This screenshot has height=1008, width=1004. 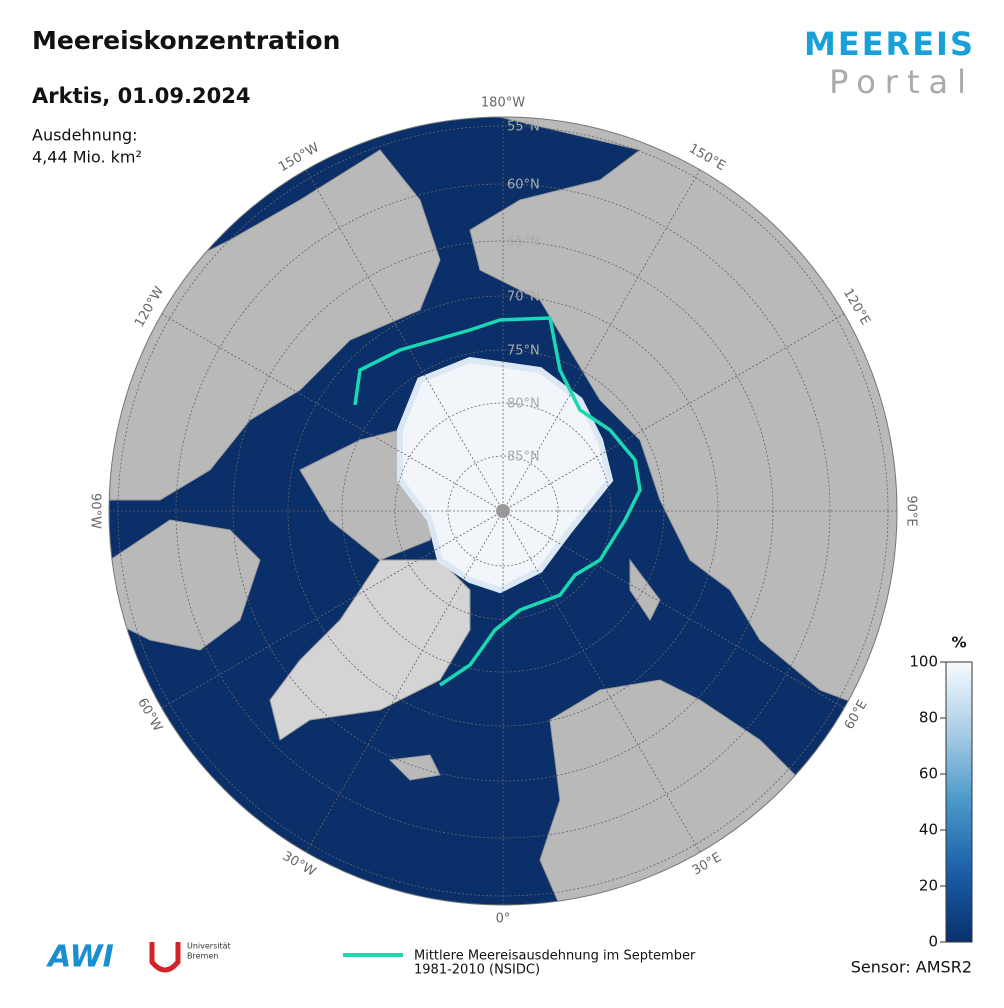 I want to click on legend-line1: Mittlere Meereisausdehnung im September, so click(x=555, y=956).